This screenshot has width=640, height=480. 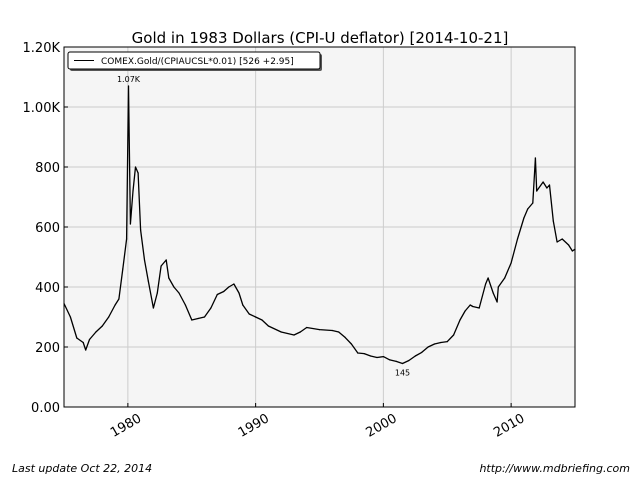 I want to click on last-update-note: Last update Oct 22, 2014, so click(x=82, y=468).